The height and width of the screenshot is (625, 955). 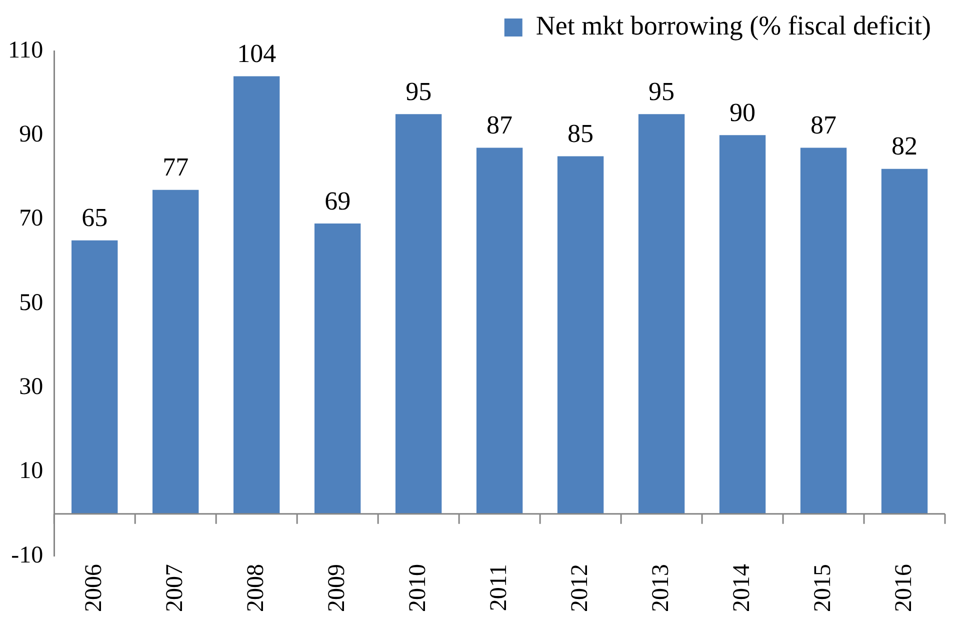 I want to click on x-tick-label: 2010, so click(x=417, y=588).